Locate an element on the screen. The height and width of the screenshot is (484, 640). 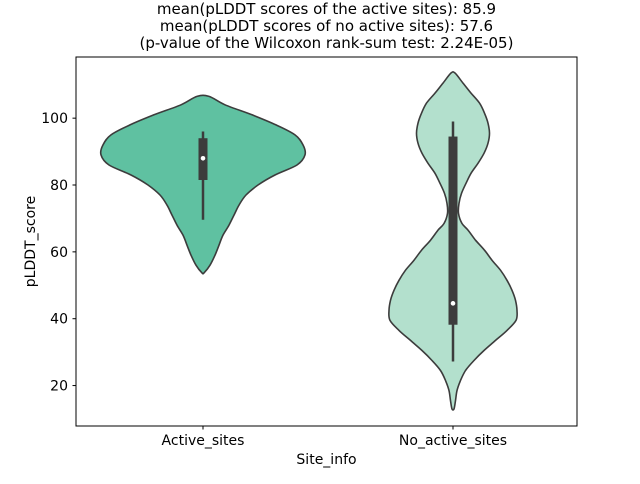
y-tick-label: 60 is located at coordinates (59, 253).